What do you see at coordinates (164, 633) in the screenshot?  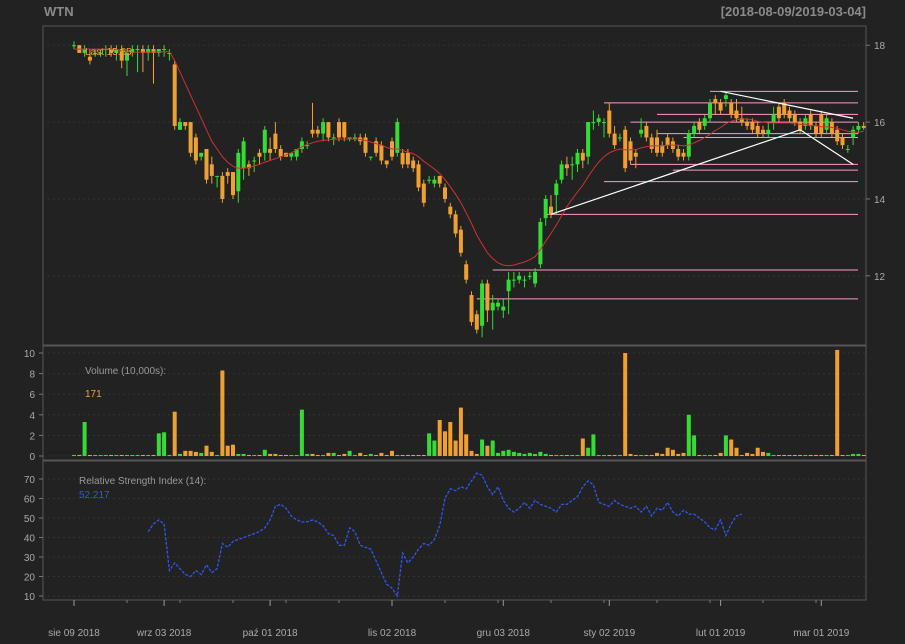 I see `x-tick-label: wrz 03 2018` at bounding box center [164, 633].